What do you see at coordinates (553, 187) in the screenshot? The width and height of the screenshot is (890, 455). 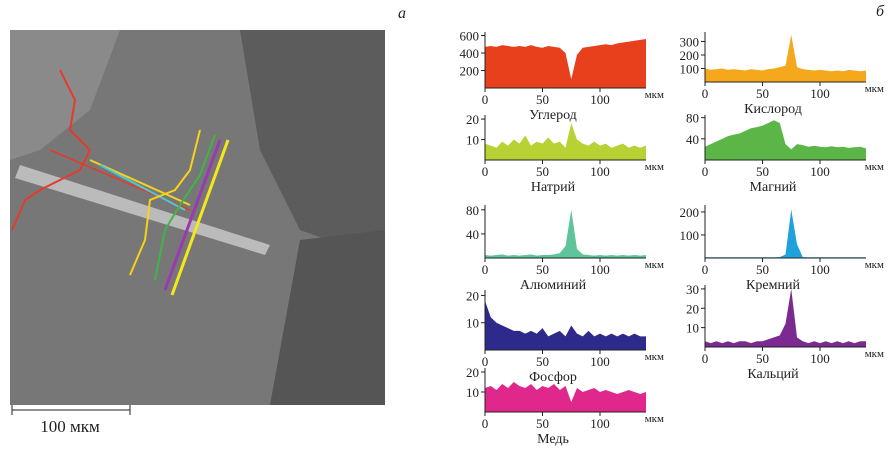 I see `chart-title: Натрий` at bounding box center [553, 187].